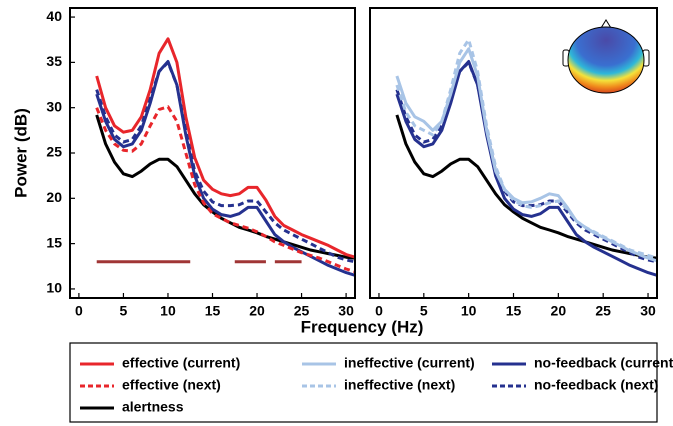 The width and height of the screenshot is (673, 426). I want to click on legend-label: ineffective (next), so click(399, 385).